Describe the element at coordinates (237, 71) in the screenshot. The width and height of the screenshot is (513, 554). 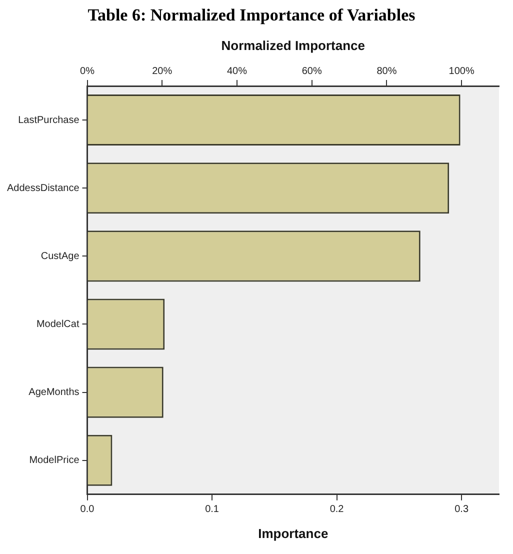
I see `x2-tick-label: 40%` at that location.